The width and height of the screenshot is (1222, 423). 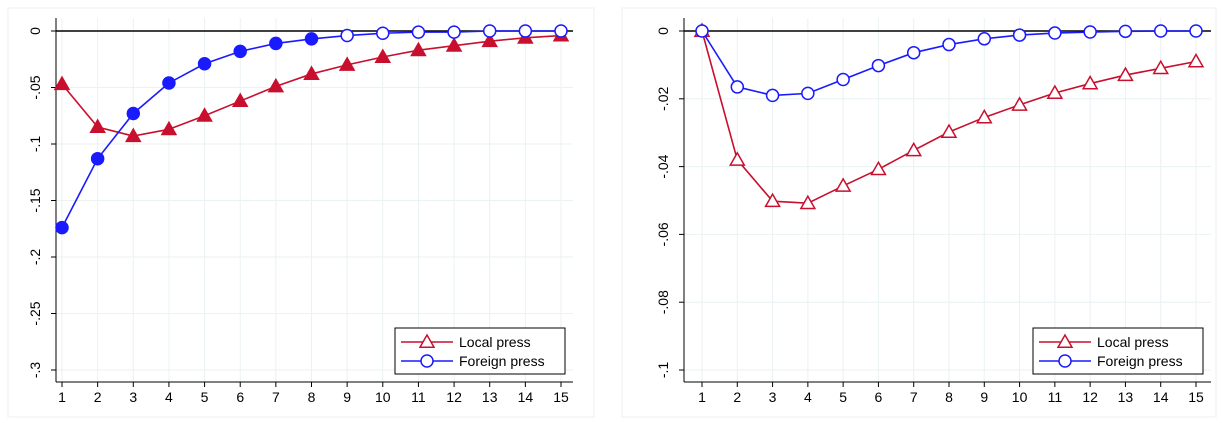 I want to click on x-tick-label: 15, so click(x=561, y=397).